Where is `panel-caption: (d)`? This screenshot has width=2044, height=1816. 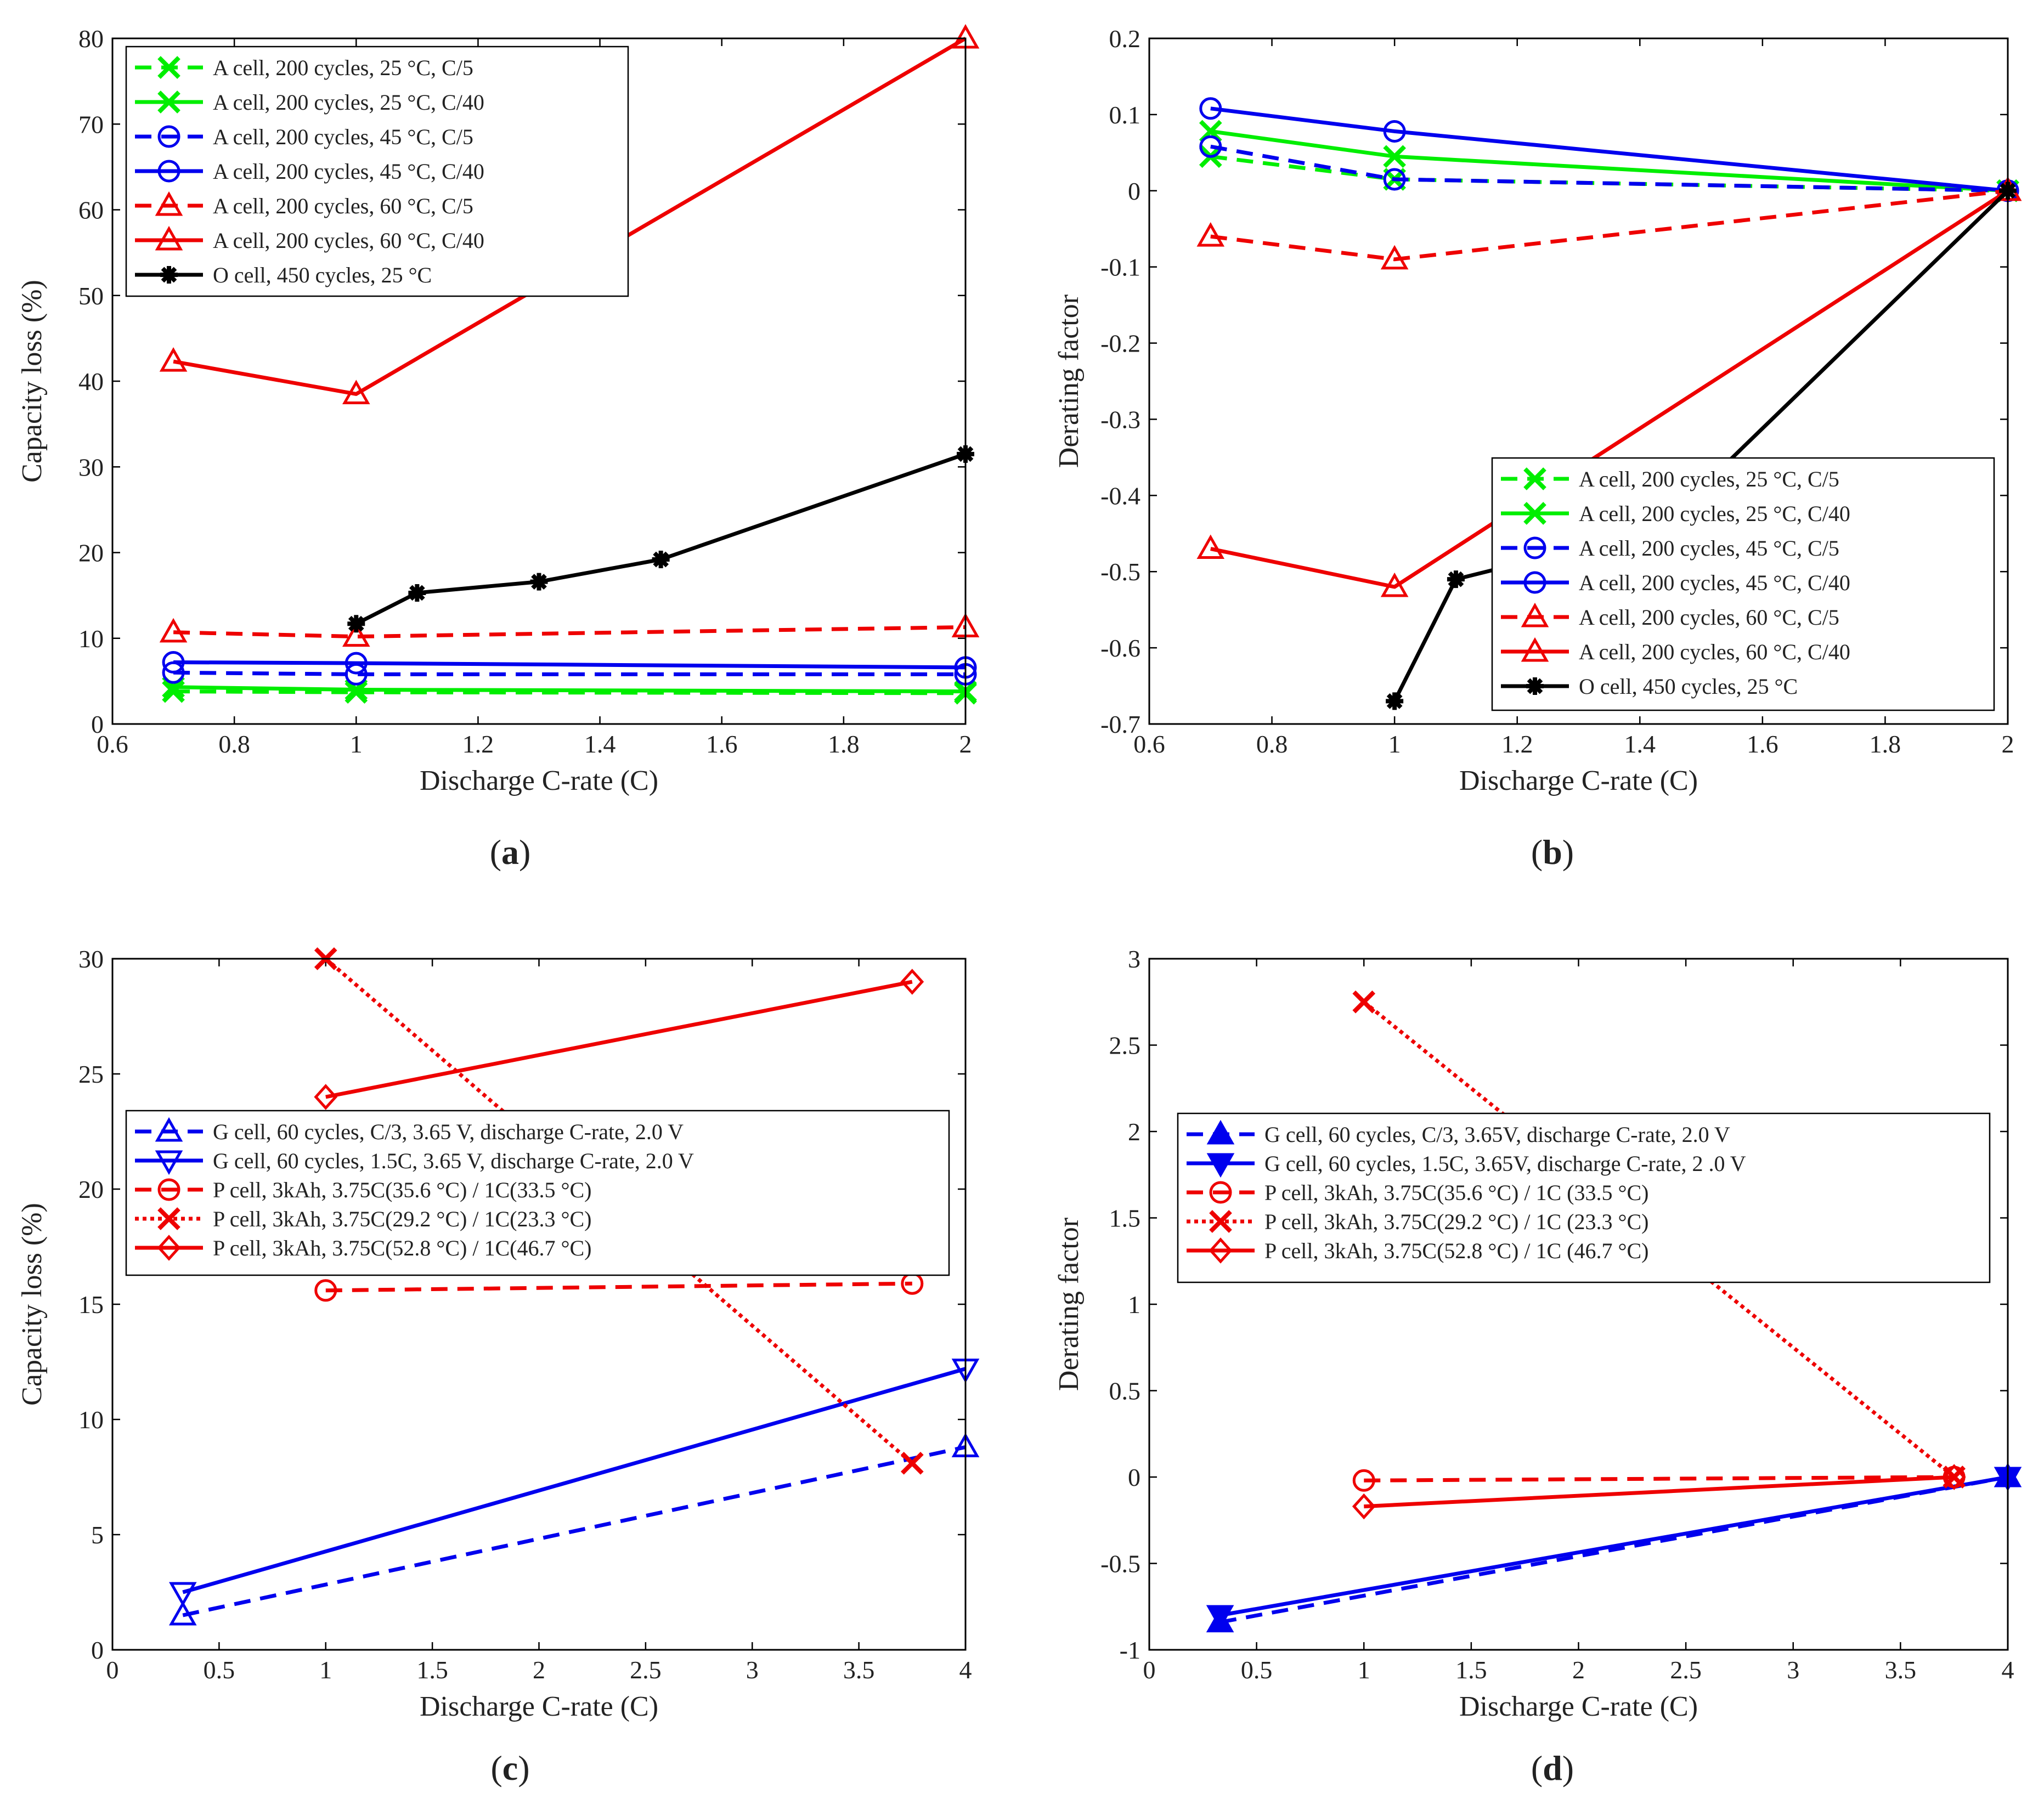
panel-caption: (d) is located at coordinates (1552, 1768).